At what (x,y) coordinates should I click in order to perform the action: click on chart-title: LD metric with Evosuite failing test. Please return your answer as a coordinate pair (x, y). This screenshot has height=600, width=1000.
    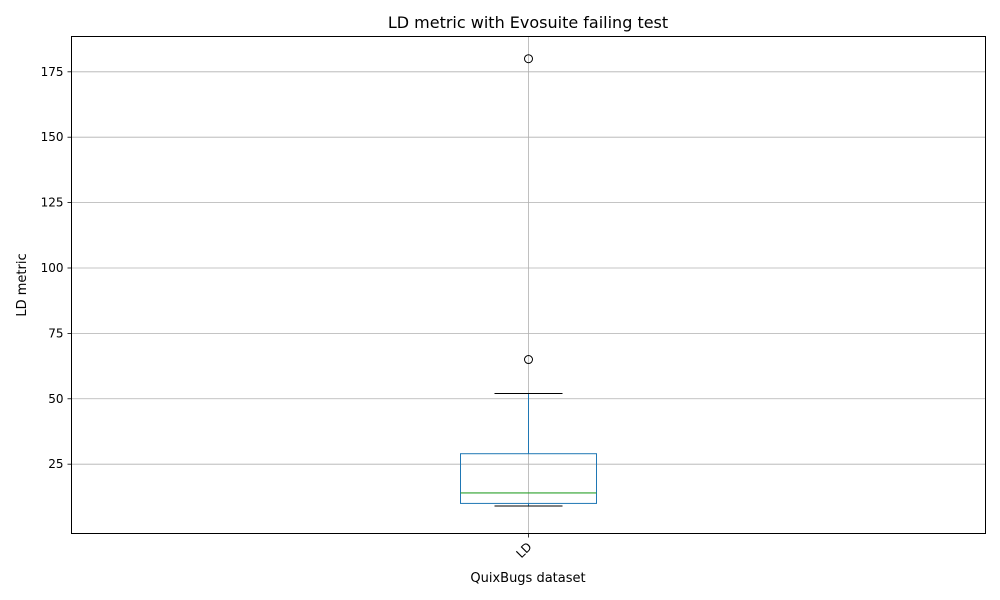
    Looking at the image, I should click on (528, 22).